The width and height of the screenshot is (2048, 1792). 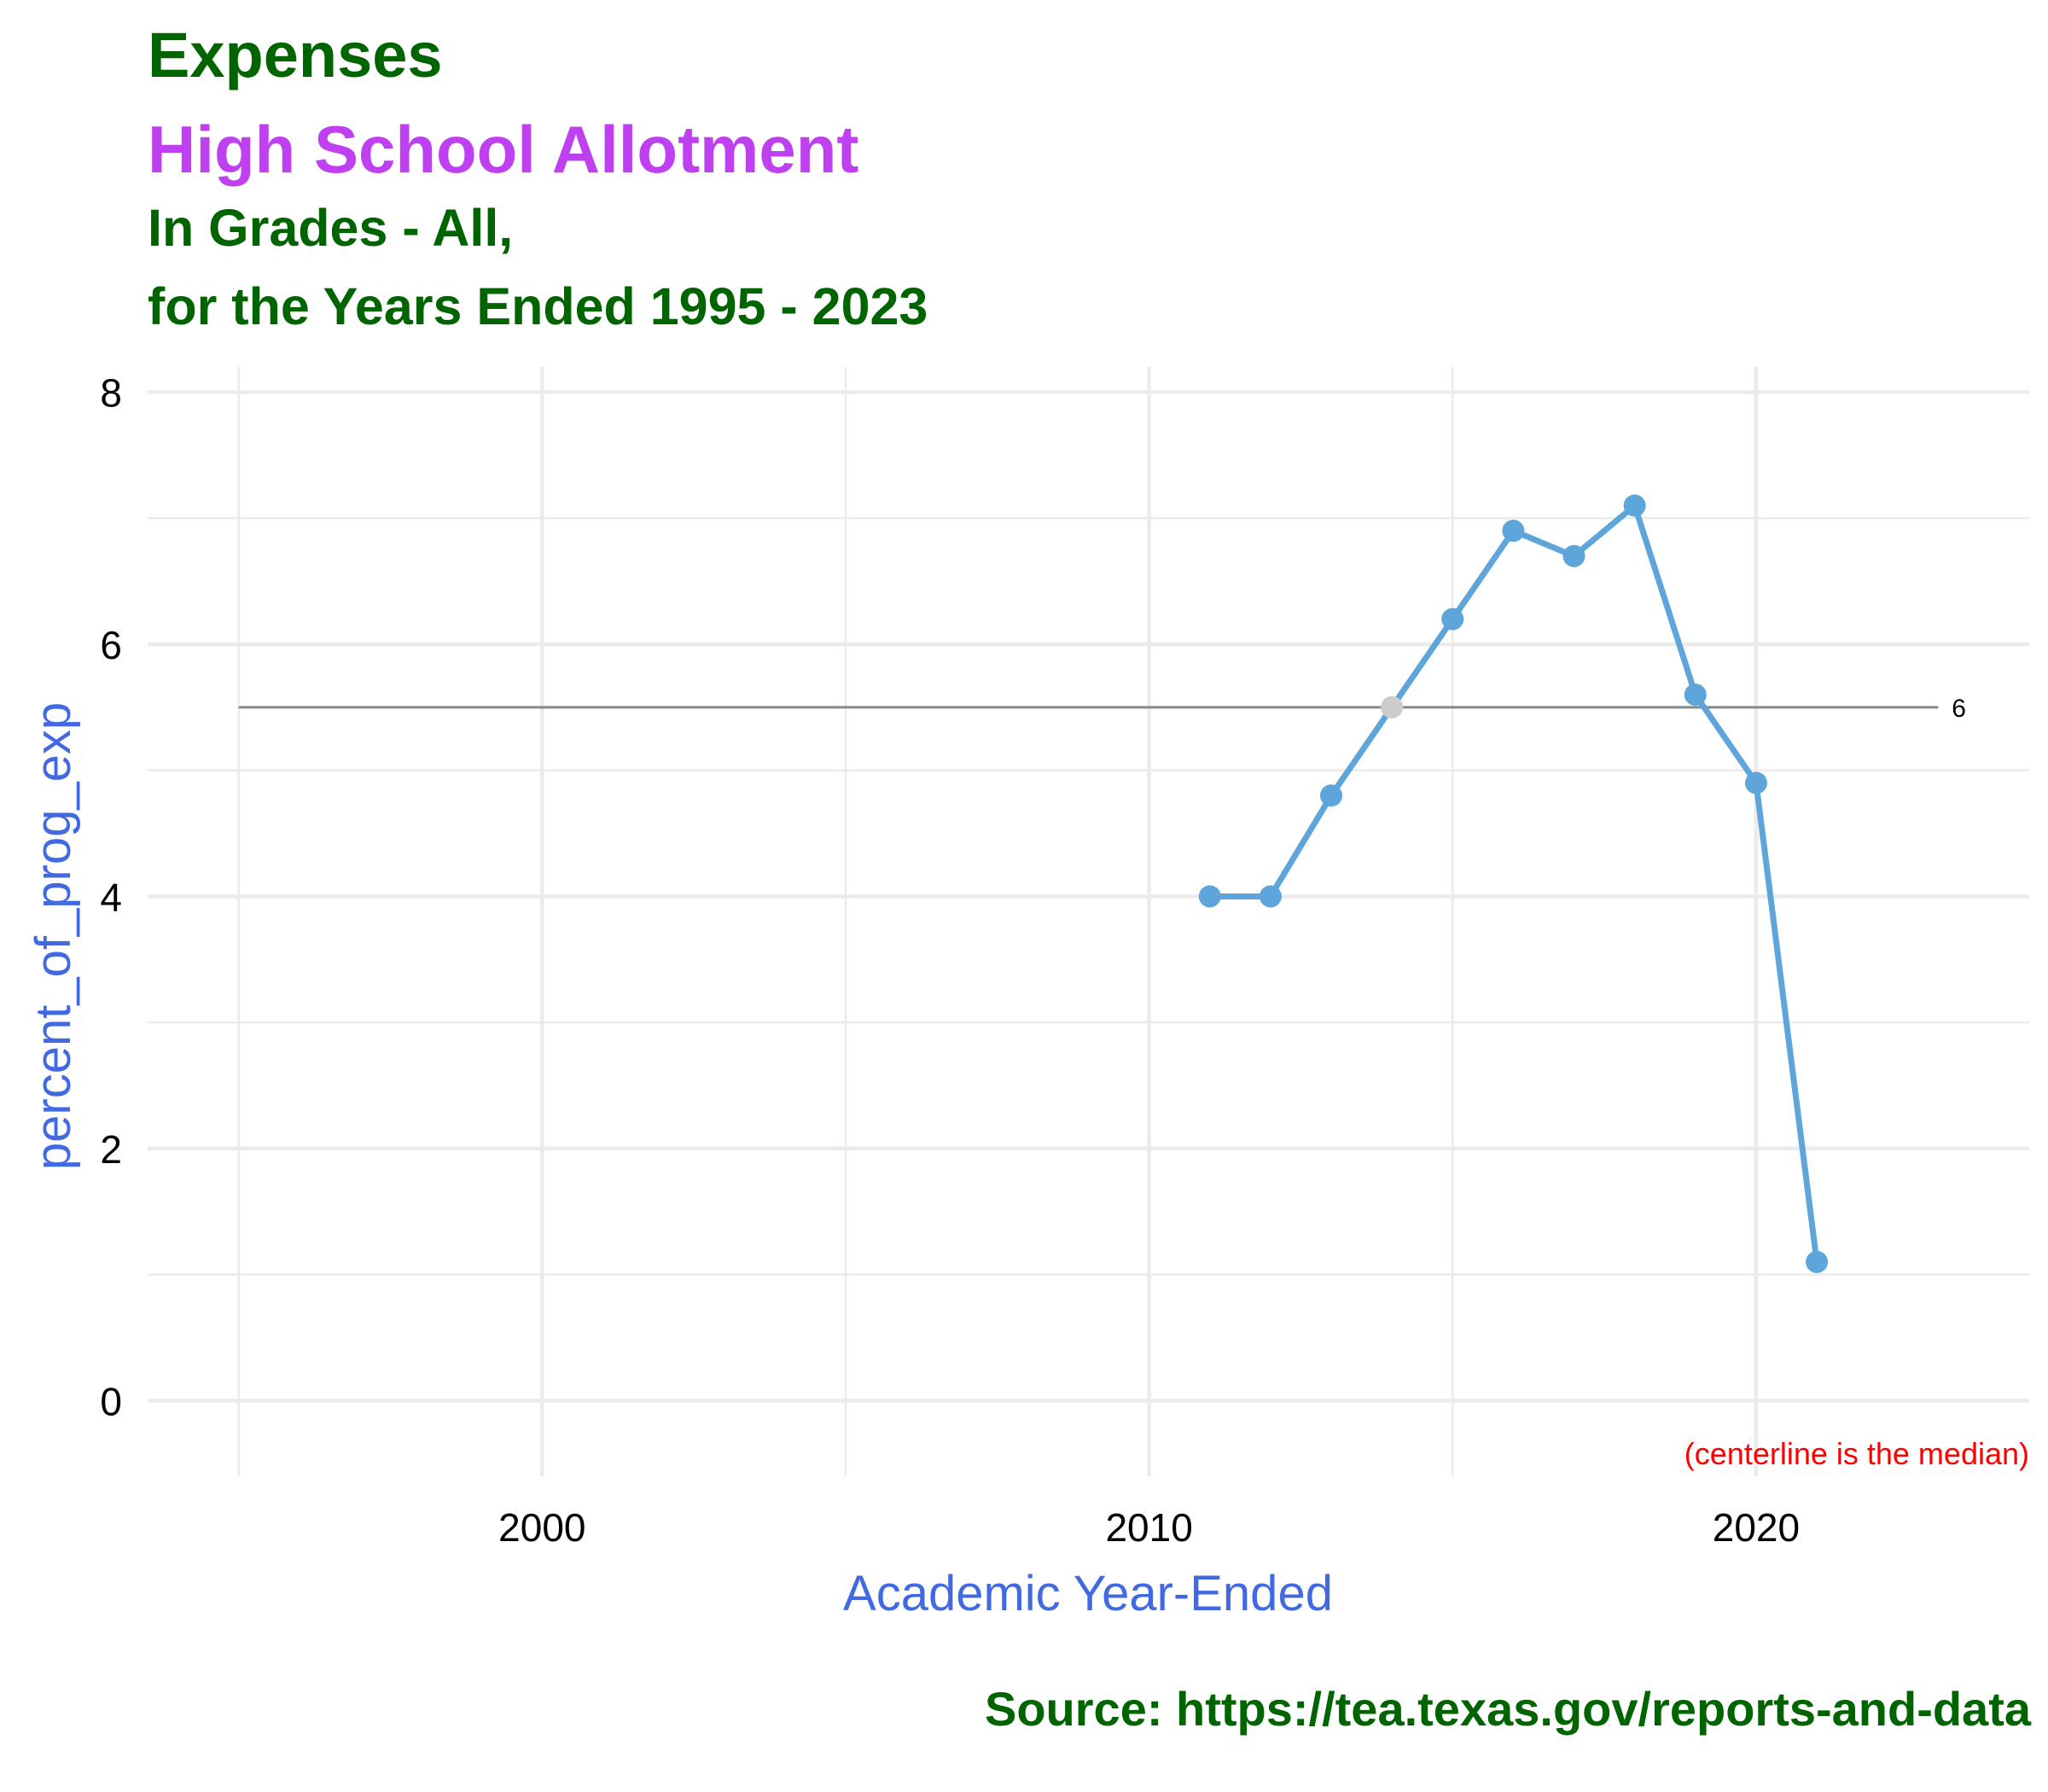 What do you see at coordinates (1513, 883) in the screenshot?
I see `series-group` at bounding box center [1513, 883].